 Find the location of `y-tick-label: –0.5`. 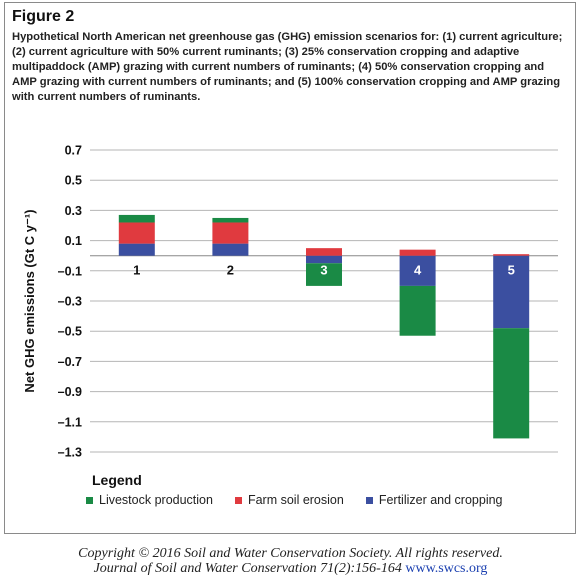

y-tick-label: –0.5 is located at coordinates (70, 332).